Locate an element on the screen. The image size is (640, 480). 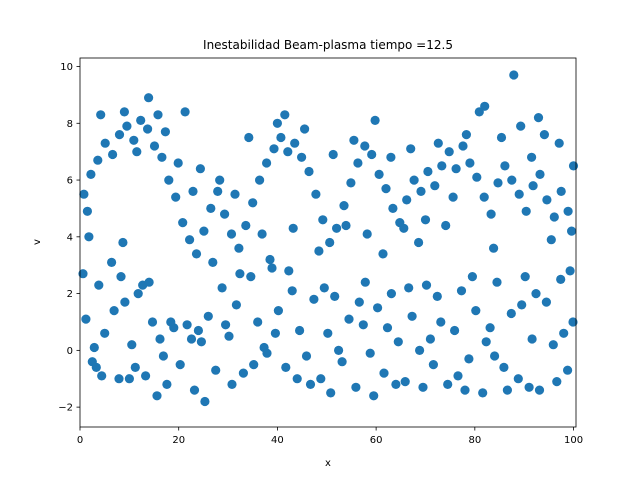
x-tick-label: 40 is located at coordinates (277, 440).